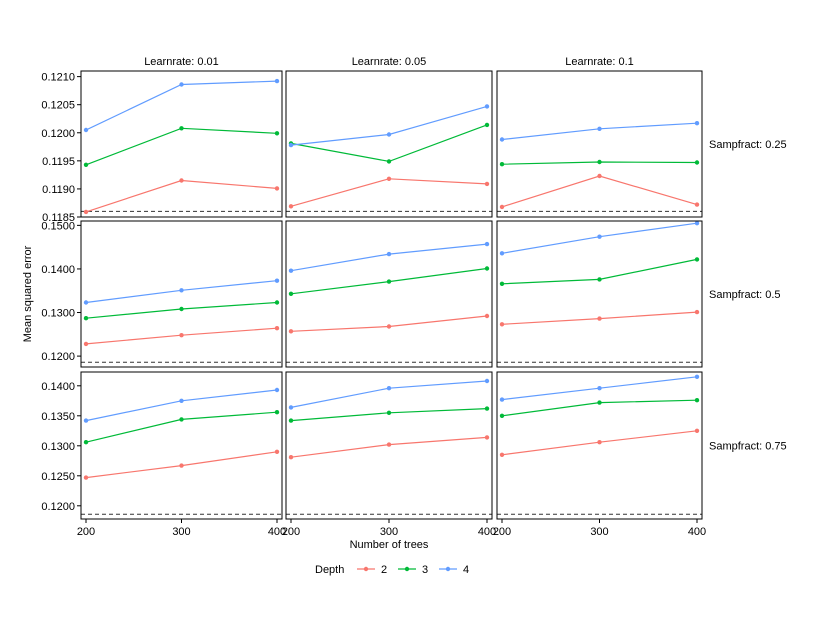 The image size is (830, 623). I want to click on column-strip-label: Learnrate: 0.05, so click(389, 62).